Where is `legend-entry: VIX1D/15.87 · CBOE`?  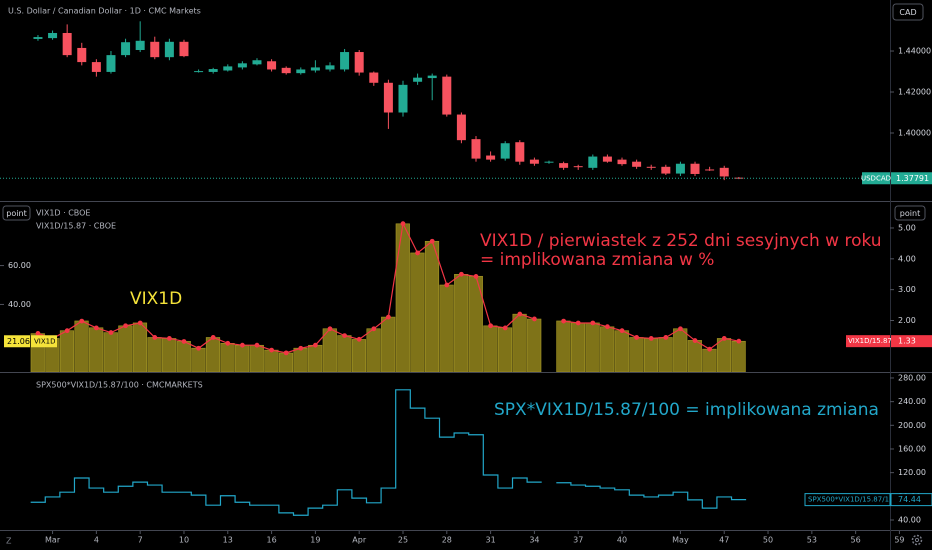
legend-entry: VIX1D/15.87 · CBOE is located at coordinates (76, 226).